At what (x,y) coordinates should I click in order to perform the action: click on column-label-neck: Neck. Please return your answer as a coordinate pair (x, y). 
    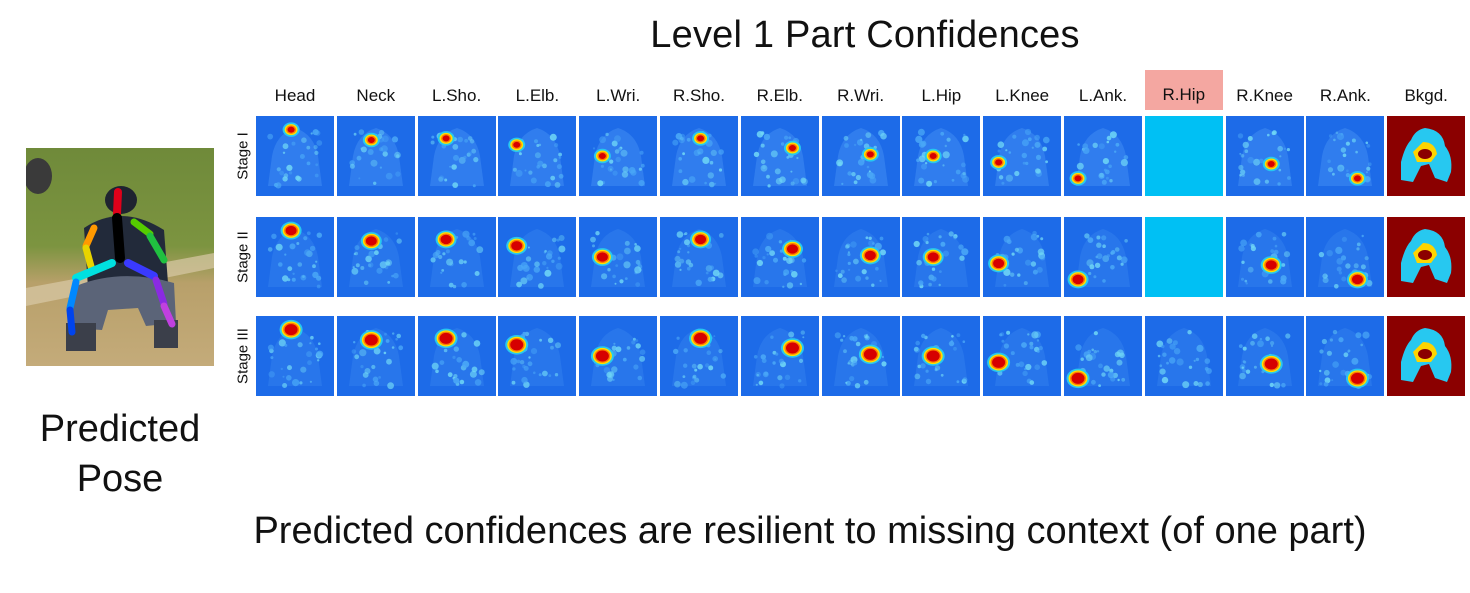
    Looking at the image, I should click on (376, 95).